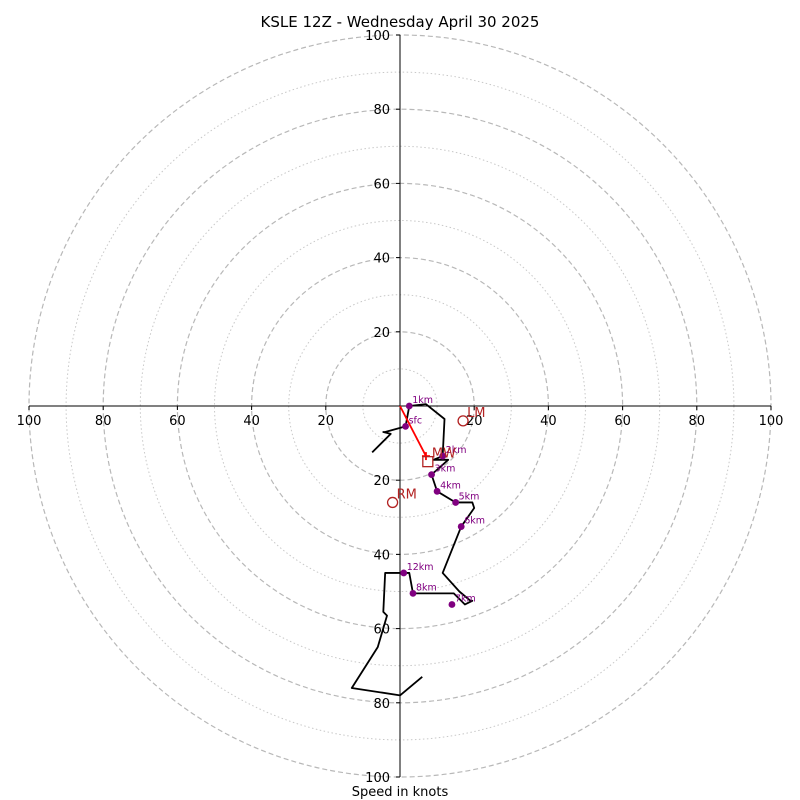 The height and width of the screenshot is (800, 800). What do you see at coordinates (428, 461) in the screenshot?
I see `mean-wind-marker` at bounding box center [428, 461].